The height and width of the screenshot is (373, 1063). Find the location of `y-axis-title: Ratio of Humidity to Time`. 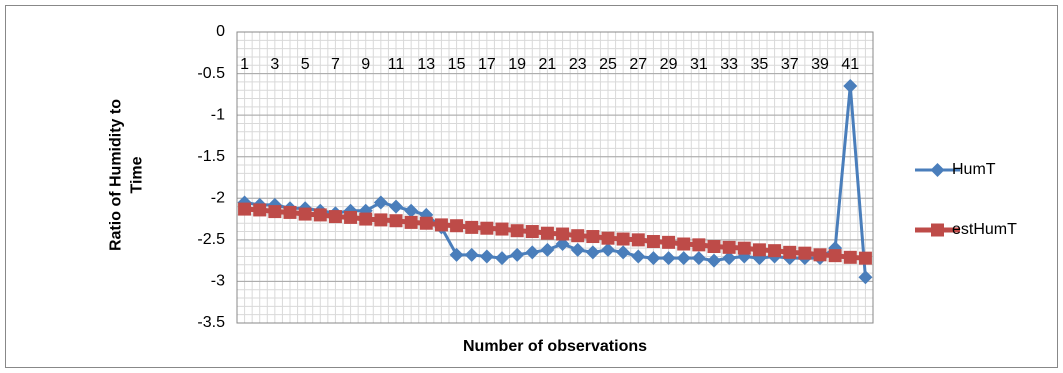

y-axis-title: Ratio of Humidity to Time is located at coordinates (126, 175).